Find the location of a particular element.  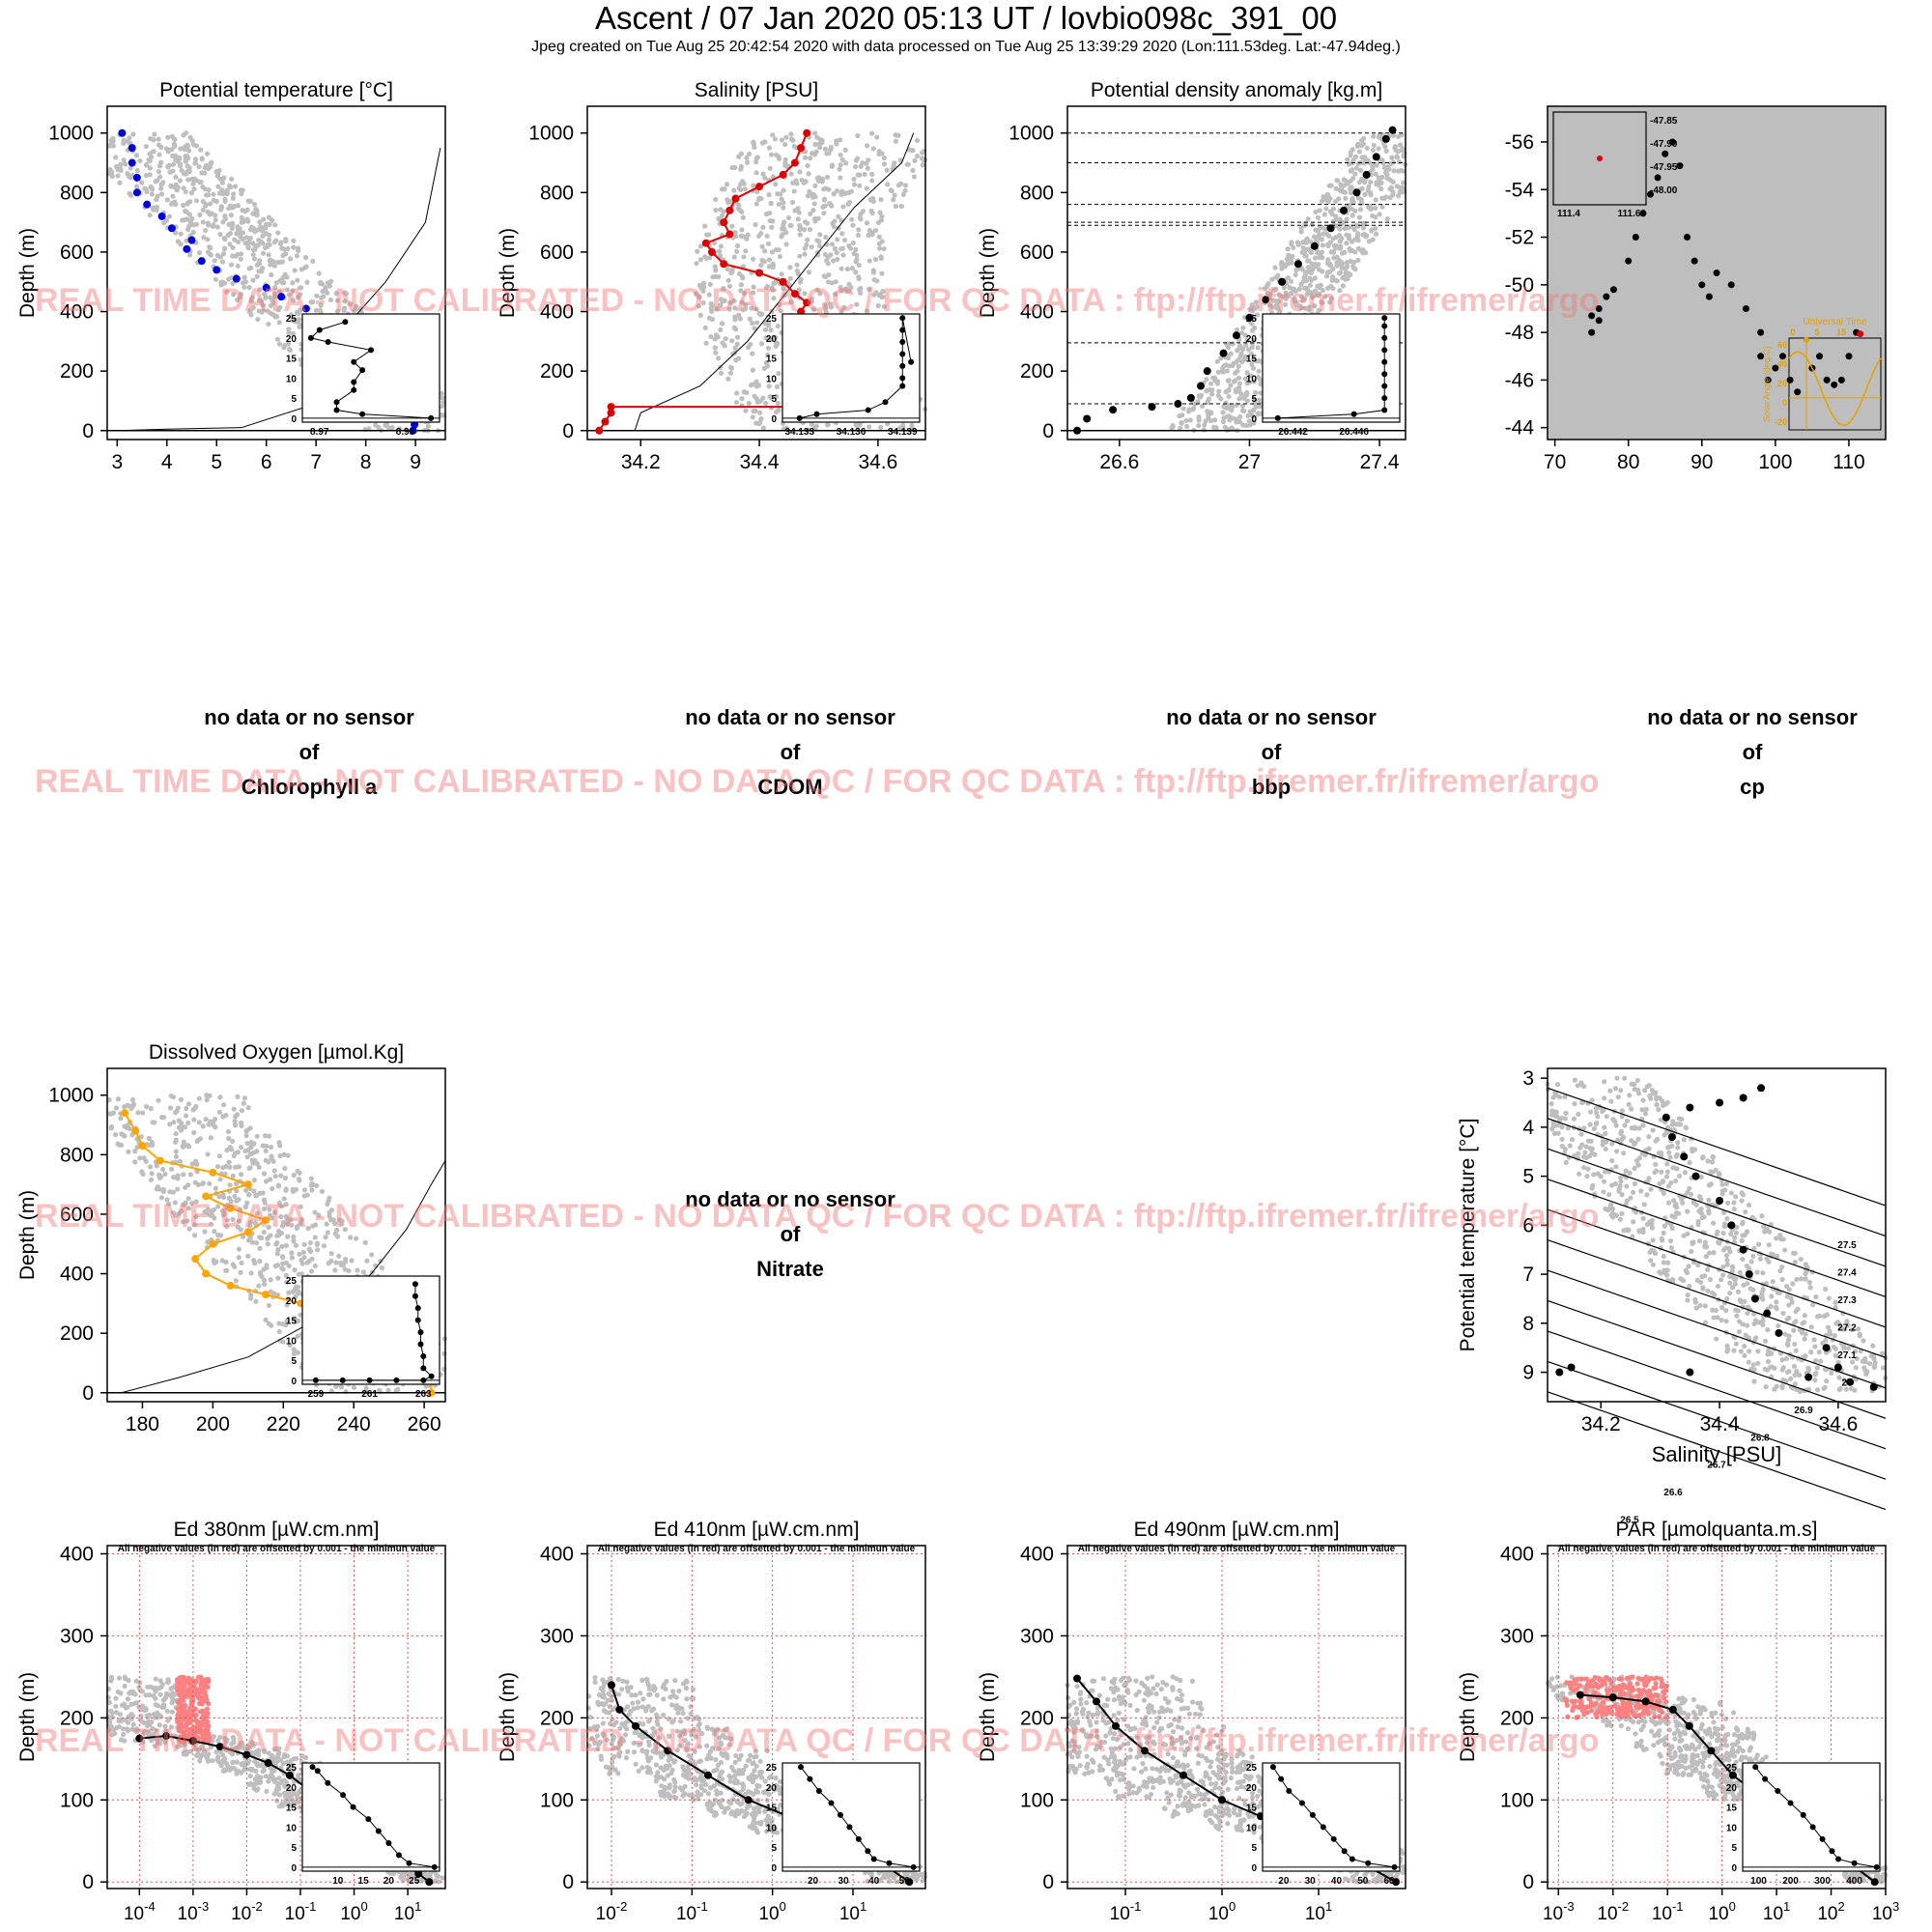

y-tick-label: 400 is located at coordinates (77, 1275).